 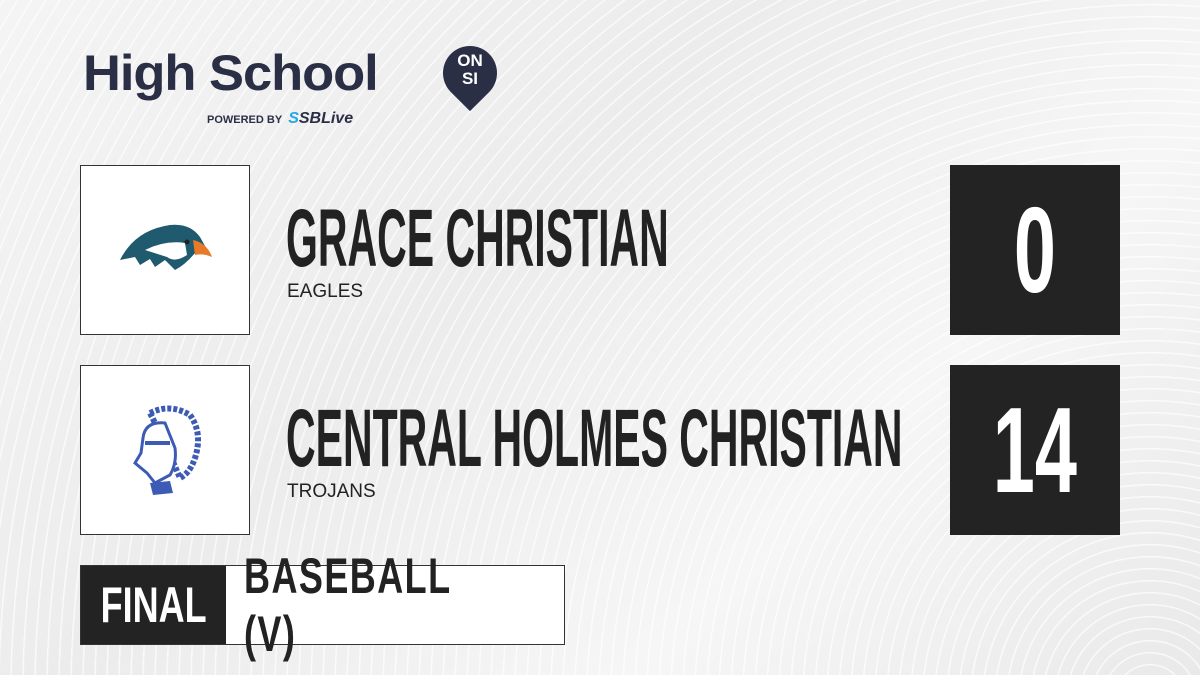 I want to click on brand-logo: High School ON SI POWERED BY SSBLive, so click(x=296, y=80).